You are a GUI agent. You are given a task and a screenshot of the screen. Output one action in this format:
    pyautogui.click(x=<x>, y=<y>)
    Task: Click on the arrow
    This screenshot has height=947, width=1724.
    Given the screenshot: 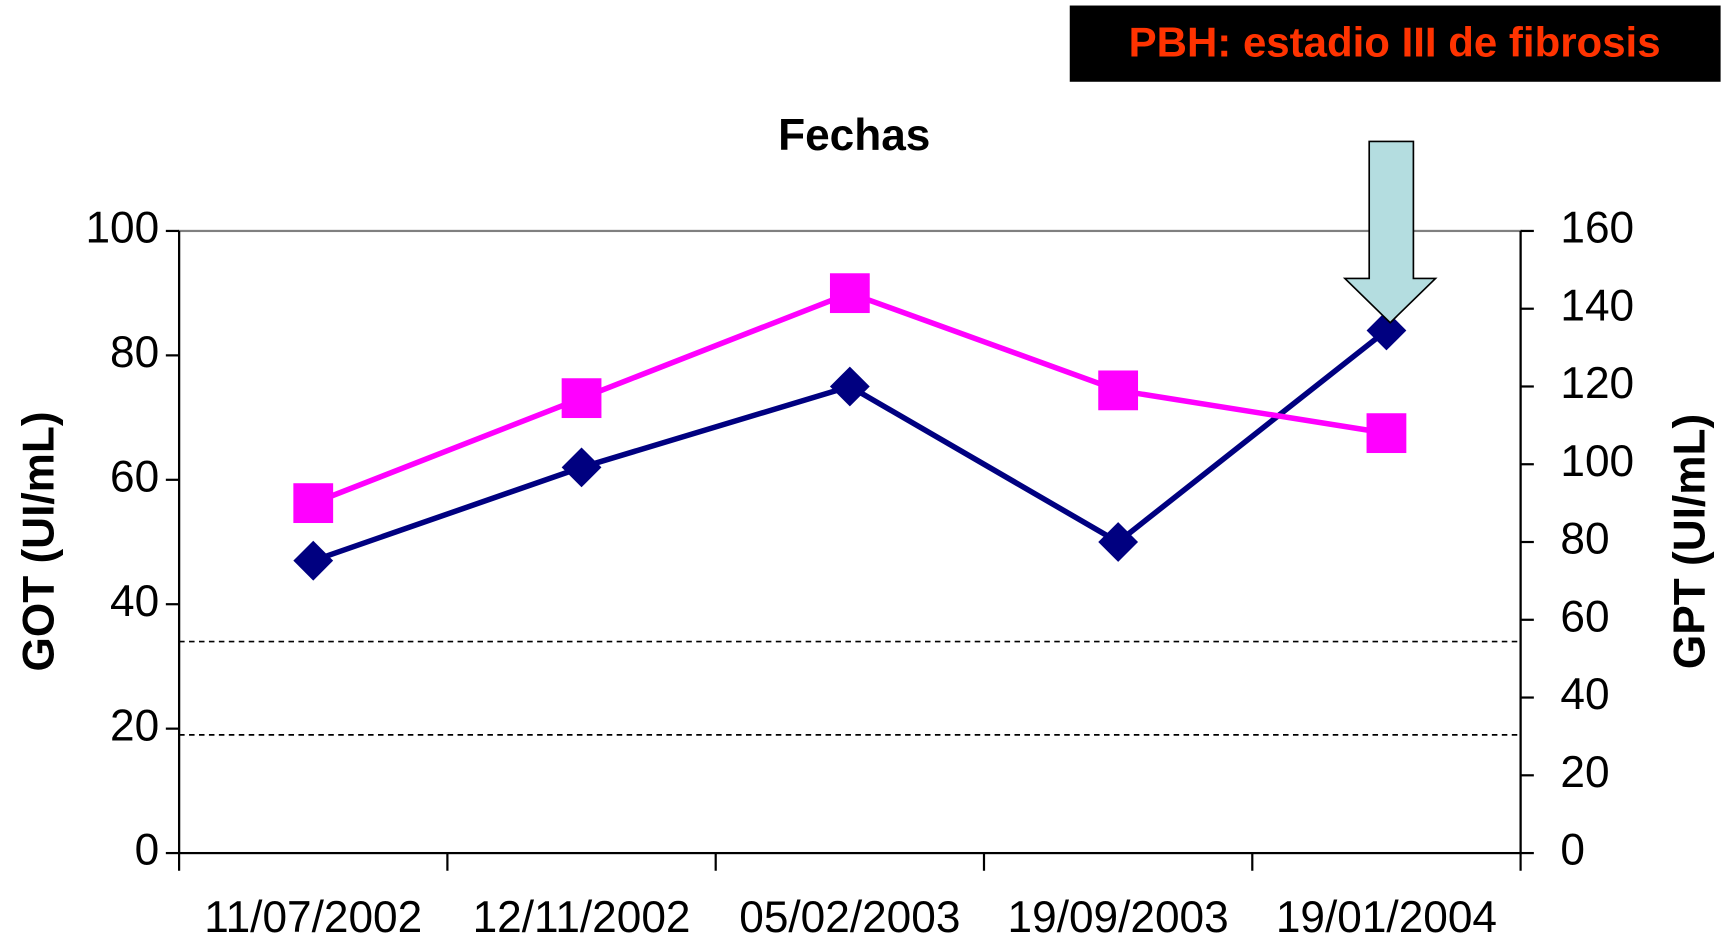 What is the action you would take?
    pyautogui.click(x=1390, y=232)
    